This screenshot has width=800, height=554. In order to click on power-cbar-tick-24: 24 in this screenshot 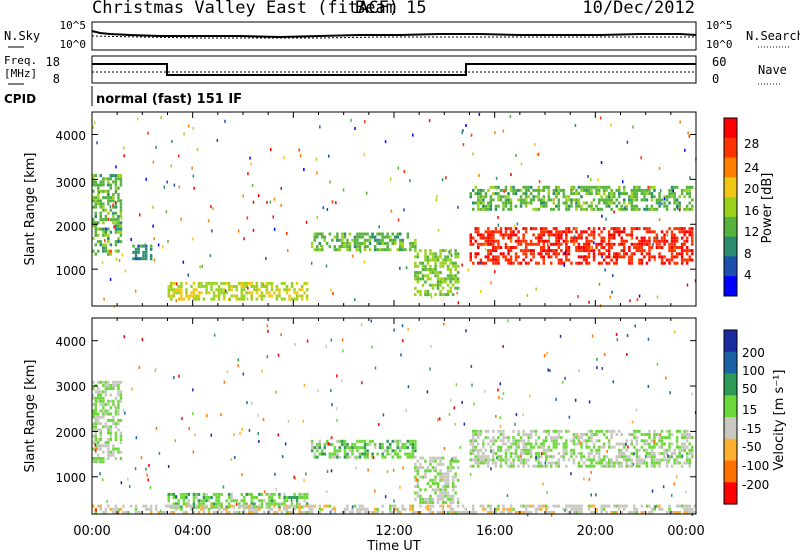, I will do `click(751, 168)`.